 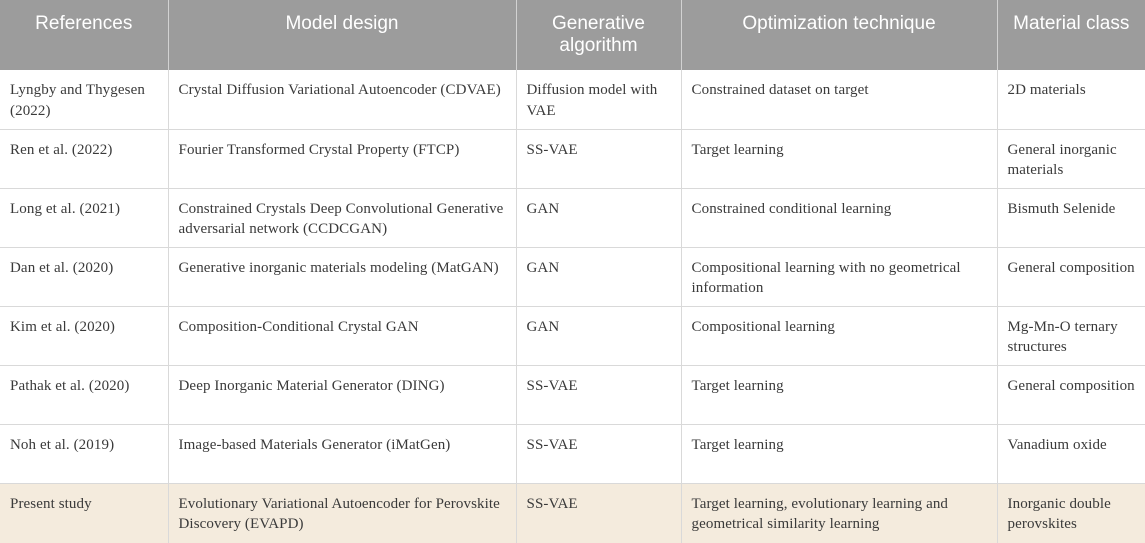 What do you see at coordinates (341, 336) in the screenshot?
I see `model-design-cell: Composition-Conditional Crystal GAN` at bounding box center [341, 336].